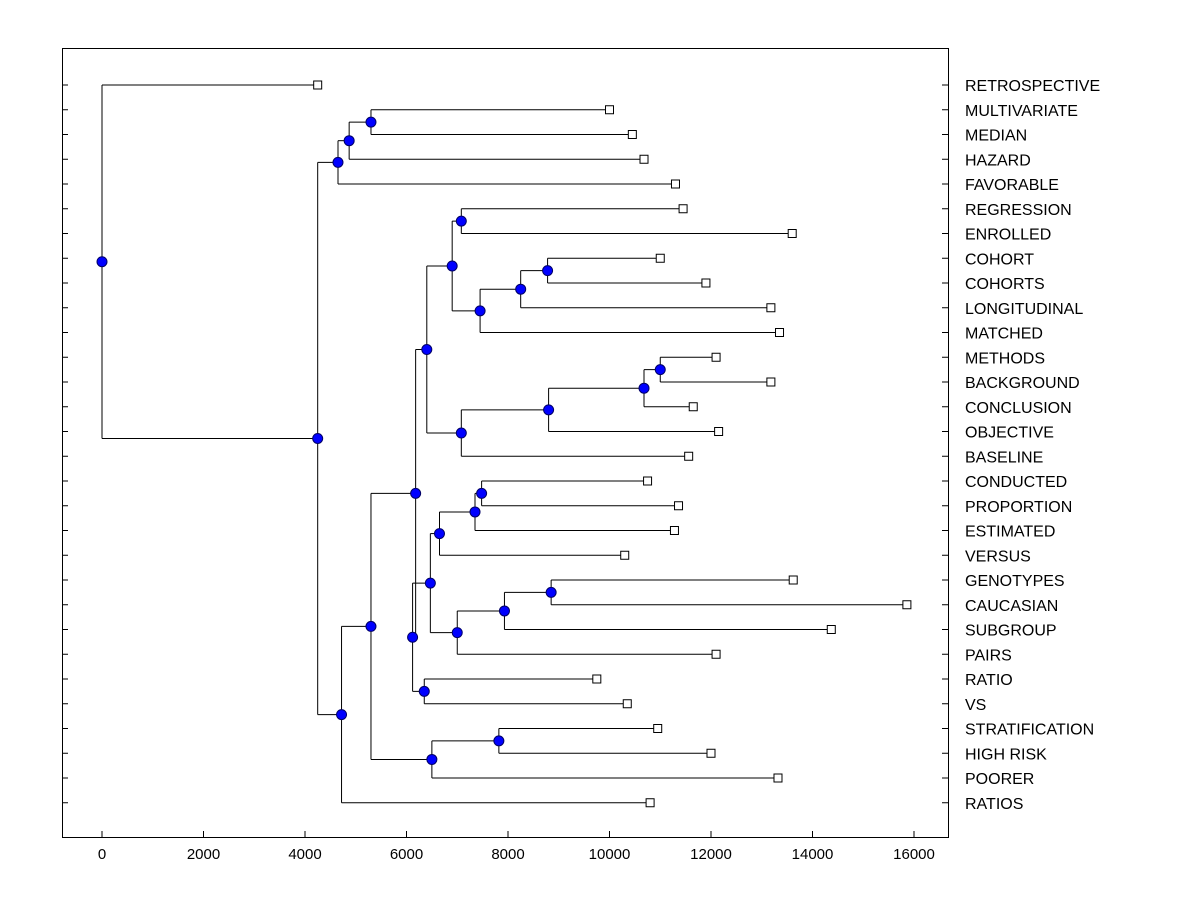 The height and width of the screenshot is (900, 1200). What do you see at coordinates (1024, 309) in the screenshot?
I see `leaf-label: LONGITUDINAL` at bounding box center [1024, 309].